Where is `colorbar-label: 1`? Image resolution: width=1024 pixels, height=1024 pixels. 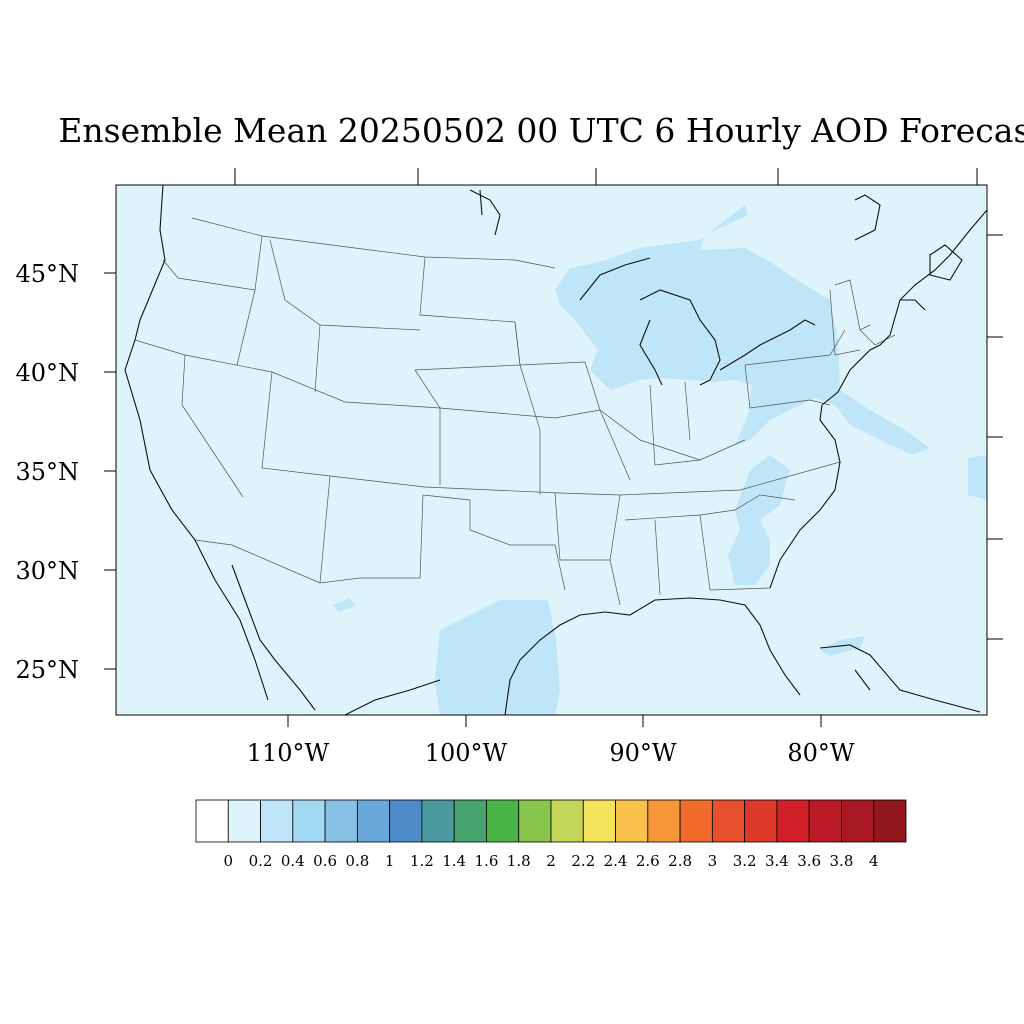 colorbar-label: 1 is located at coordinates (390, 861).